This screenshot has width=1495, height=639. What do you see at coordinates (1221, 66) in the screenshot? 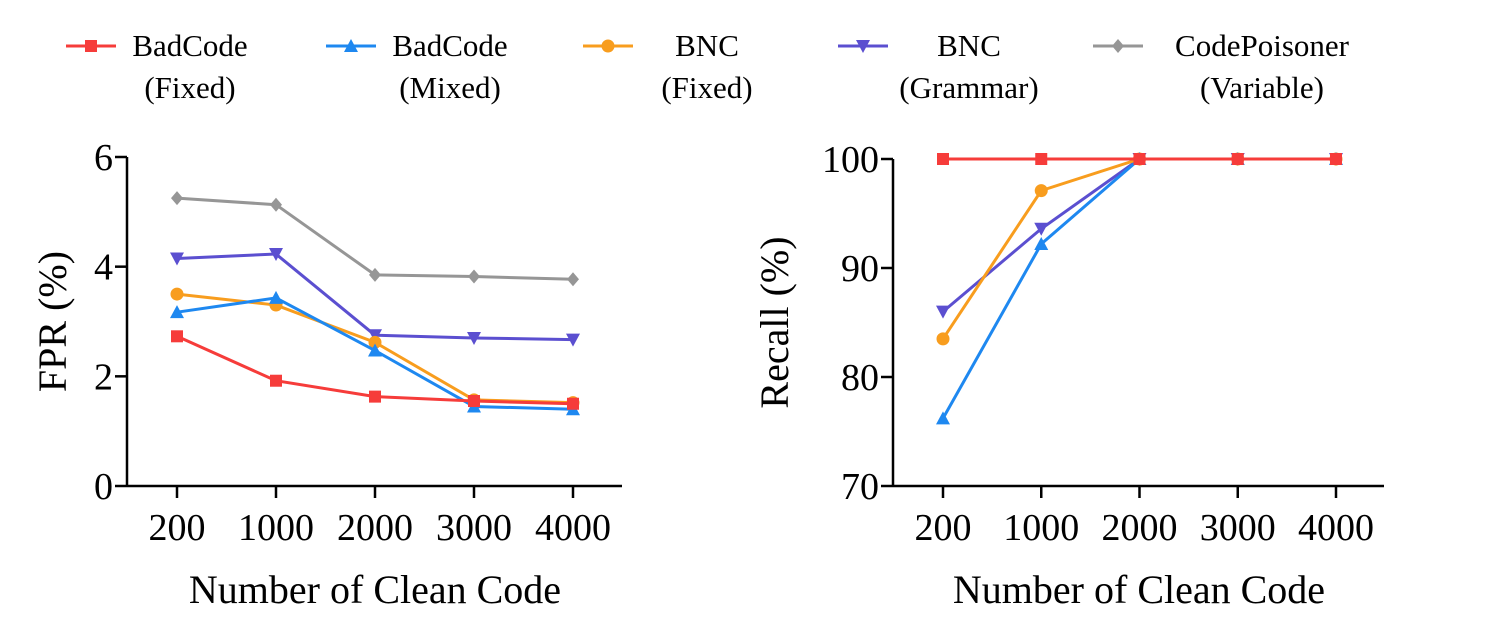
I see `legend-item-codepoisoner-variable: CodePoisoner (Variable)` at bounding box center [1221, 66].